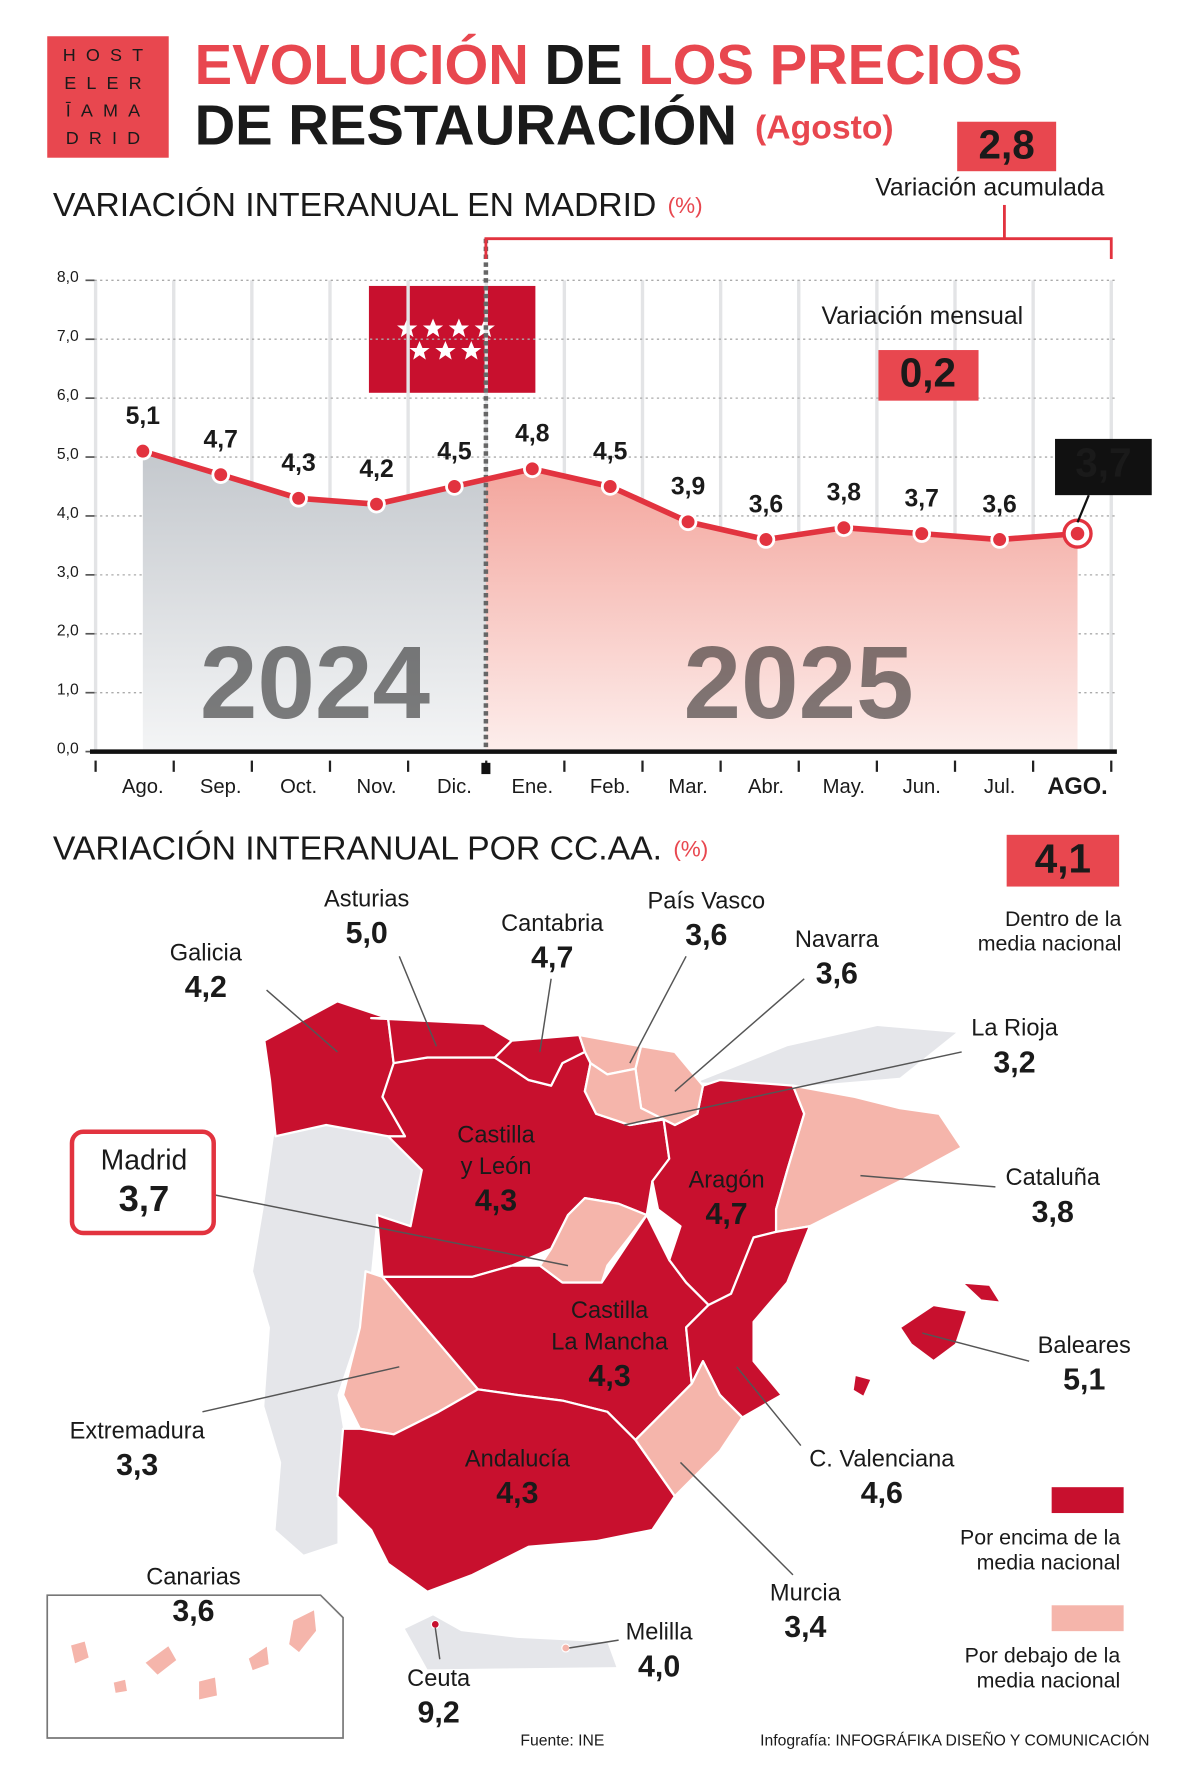 The width and height of the screenshot is (1181, 1772). Describe the element at coordinates (706, 935) in the screenshot. I see `region-value: 3,6` at that location.